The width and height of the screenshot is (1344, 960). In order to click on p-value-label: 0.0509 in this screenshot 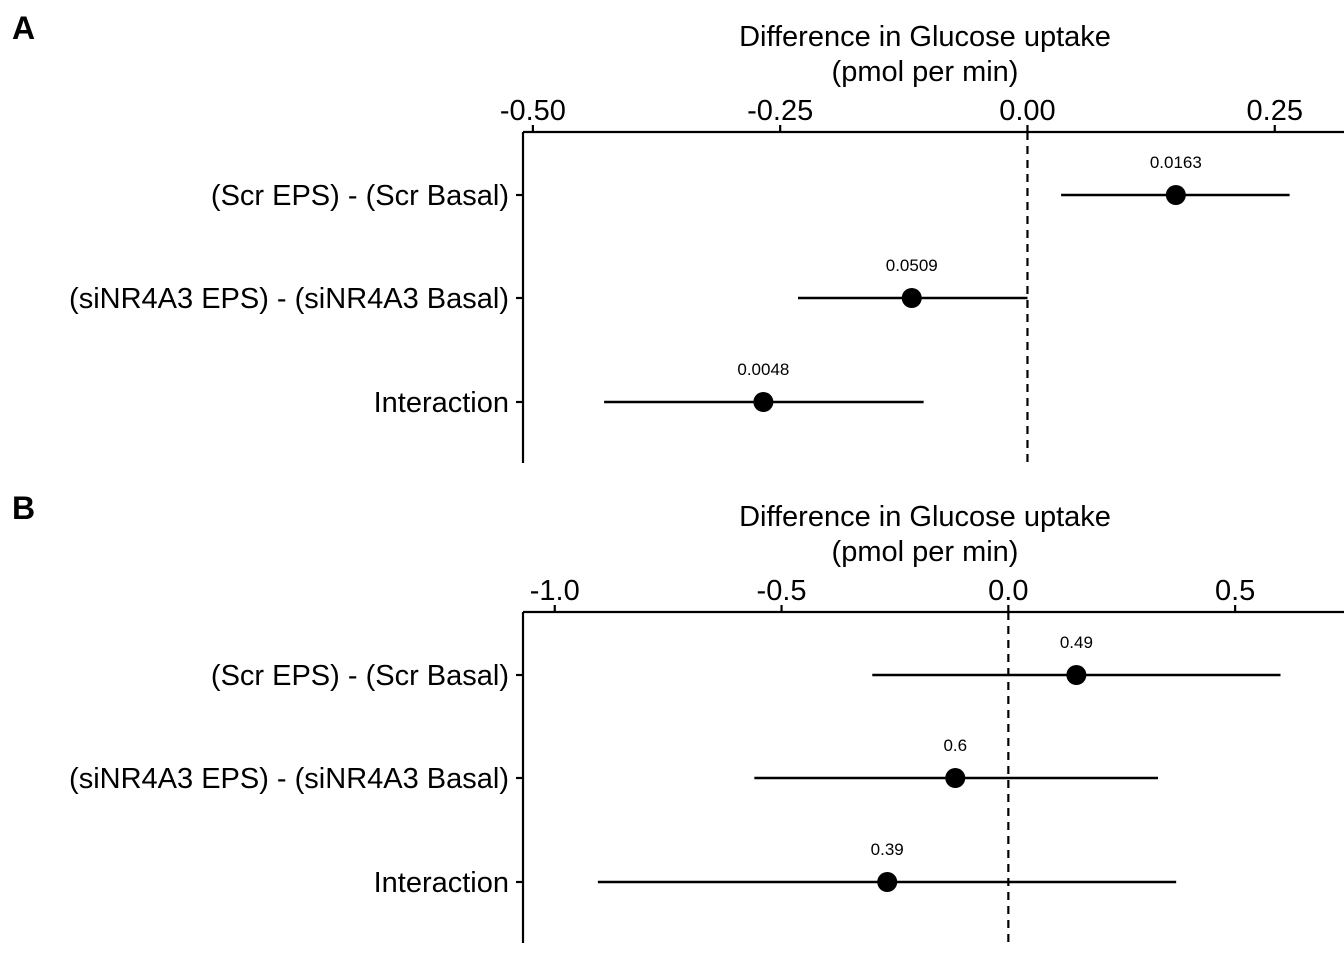, I will do `click(912, 265)`.